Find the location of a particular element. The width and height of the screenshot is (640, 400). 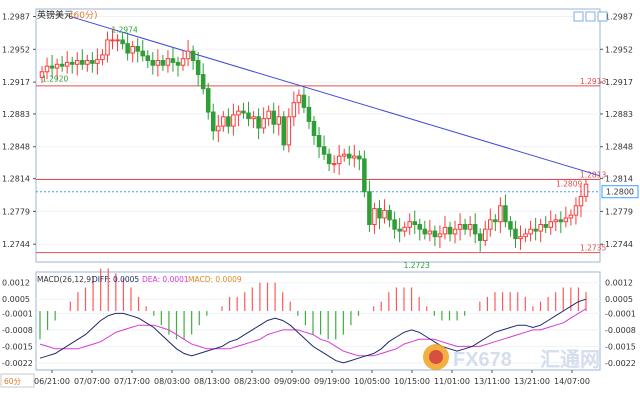

horizontal-line-label: 1.2735 is located at coordinates (593, 248).